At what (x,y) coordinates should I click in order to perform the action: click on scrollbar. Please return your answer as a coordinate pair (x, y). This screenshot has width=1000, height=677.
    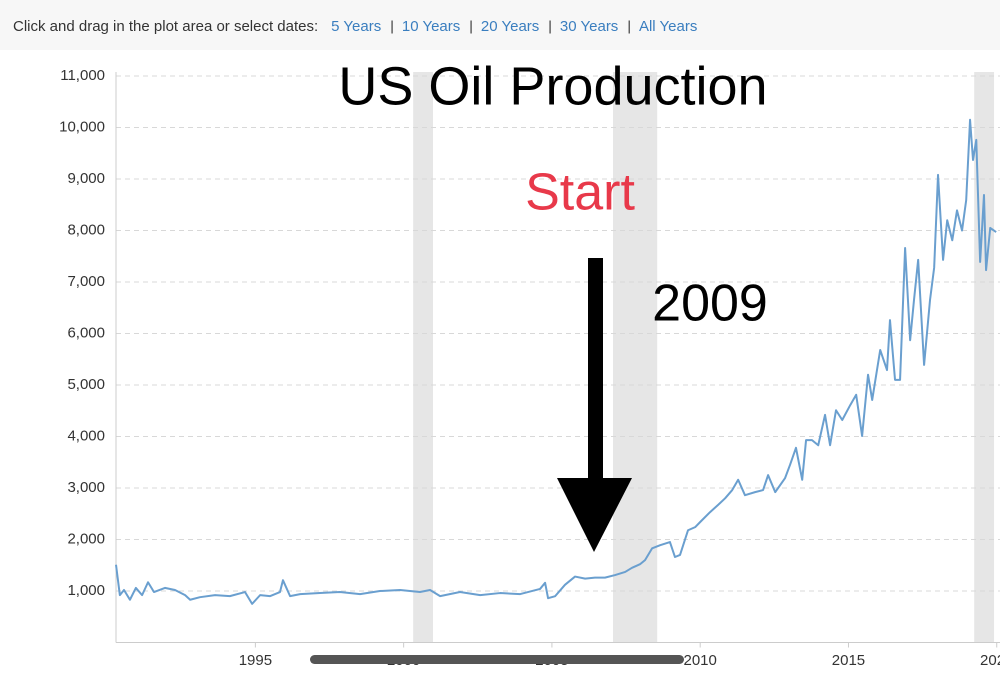
    Looking at the image, I should click on (497, 659).